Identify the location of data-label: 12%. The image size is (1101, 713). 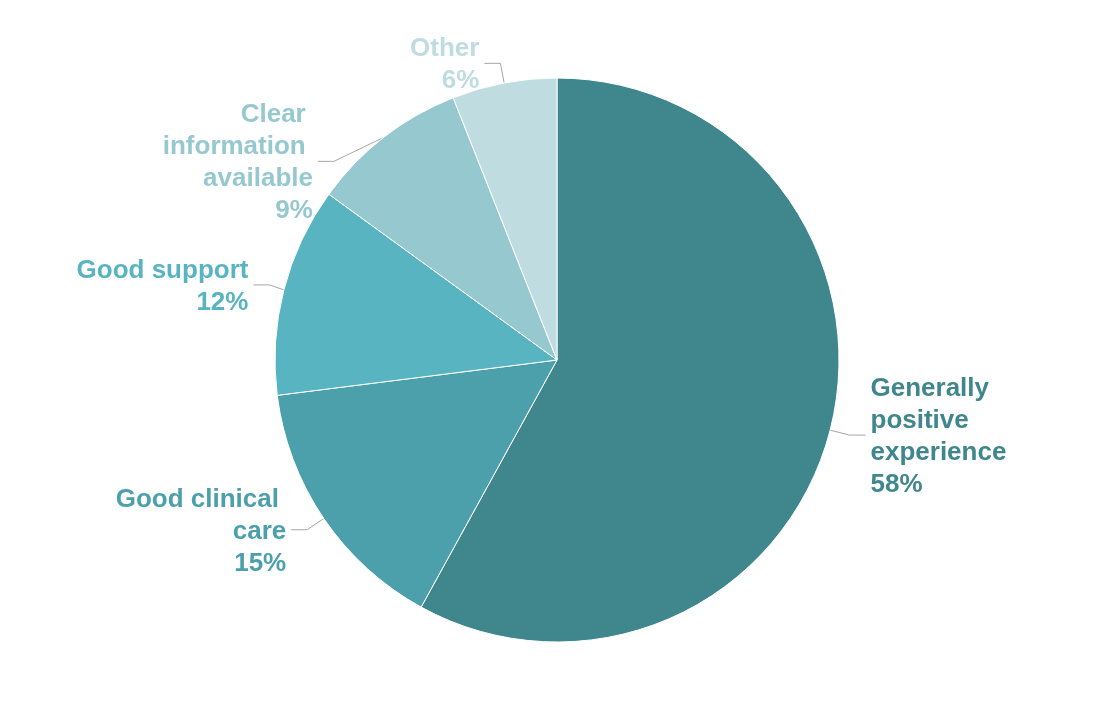
(222, 300).